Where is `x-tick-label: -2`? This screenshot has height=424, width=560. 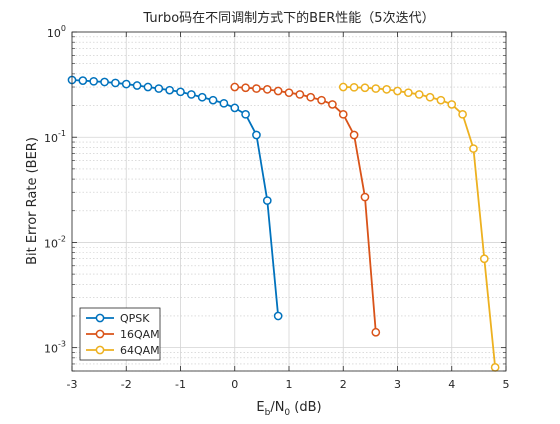
x-tick-label: -2 is located at coordinates (126, 384).